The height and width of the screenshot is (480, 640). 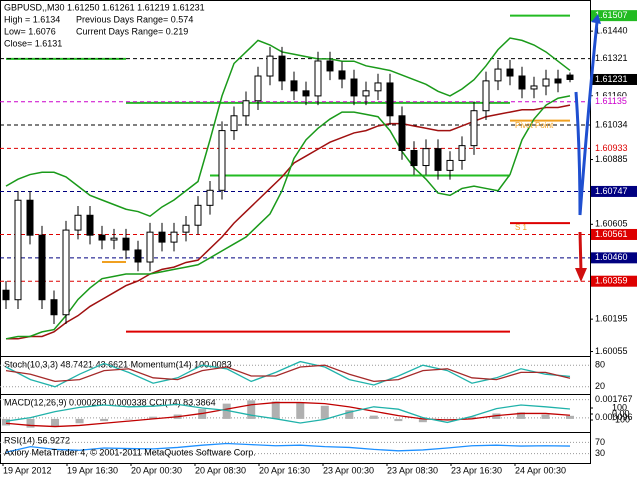 I want to click on y-tick-label: 1.60605, so click(x=611, y=224).